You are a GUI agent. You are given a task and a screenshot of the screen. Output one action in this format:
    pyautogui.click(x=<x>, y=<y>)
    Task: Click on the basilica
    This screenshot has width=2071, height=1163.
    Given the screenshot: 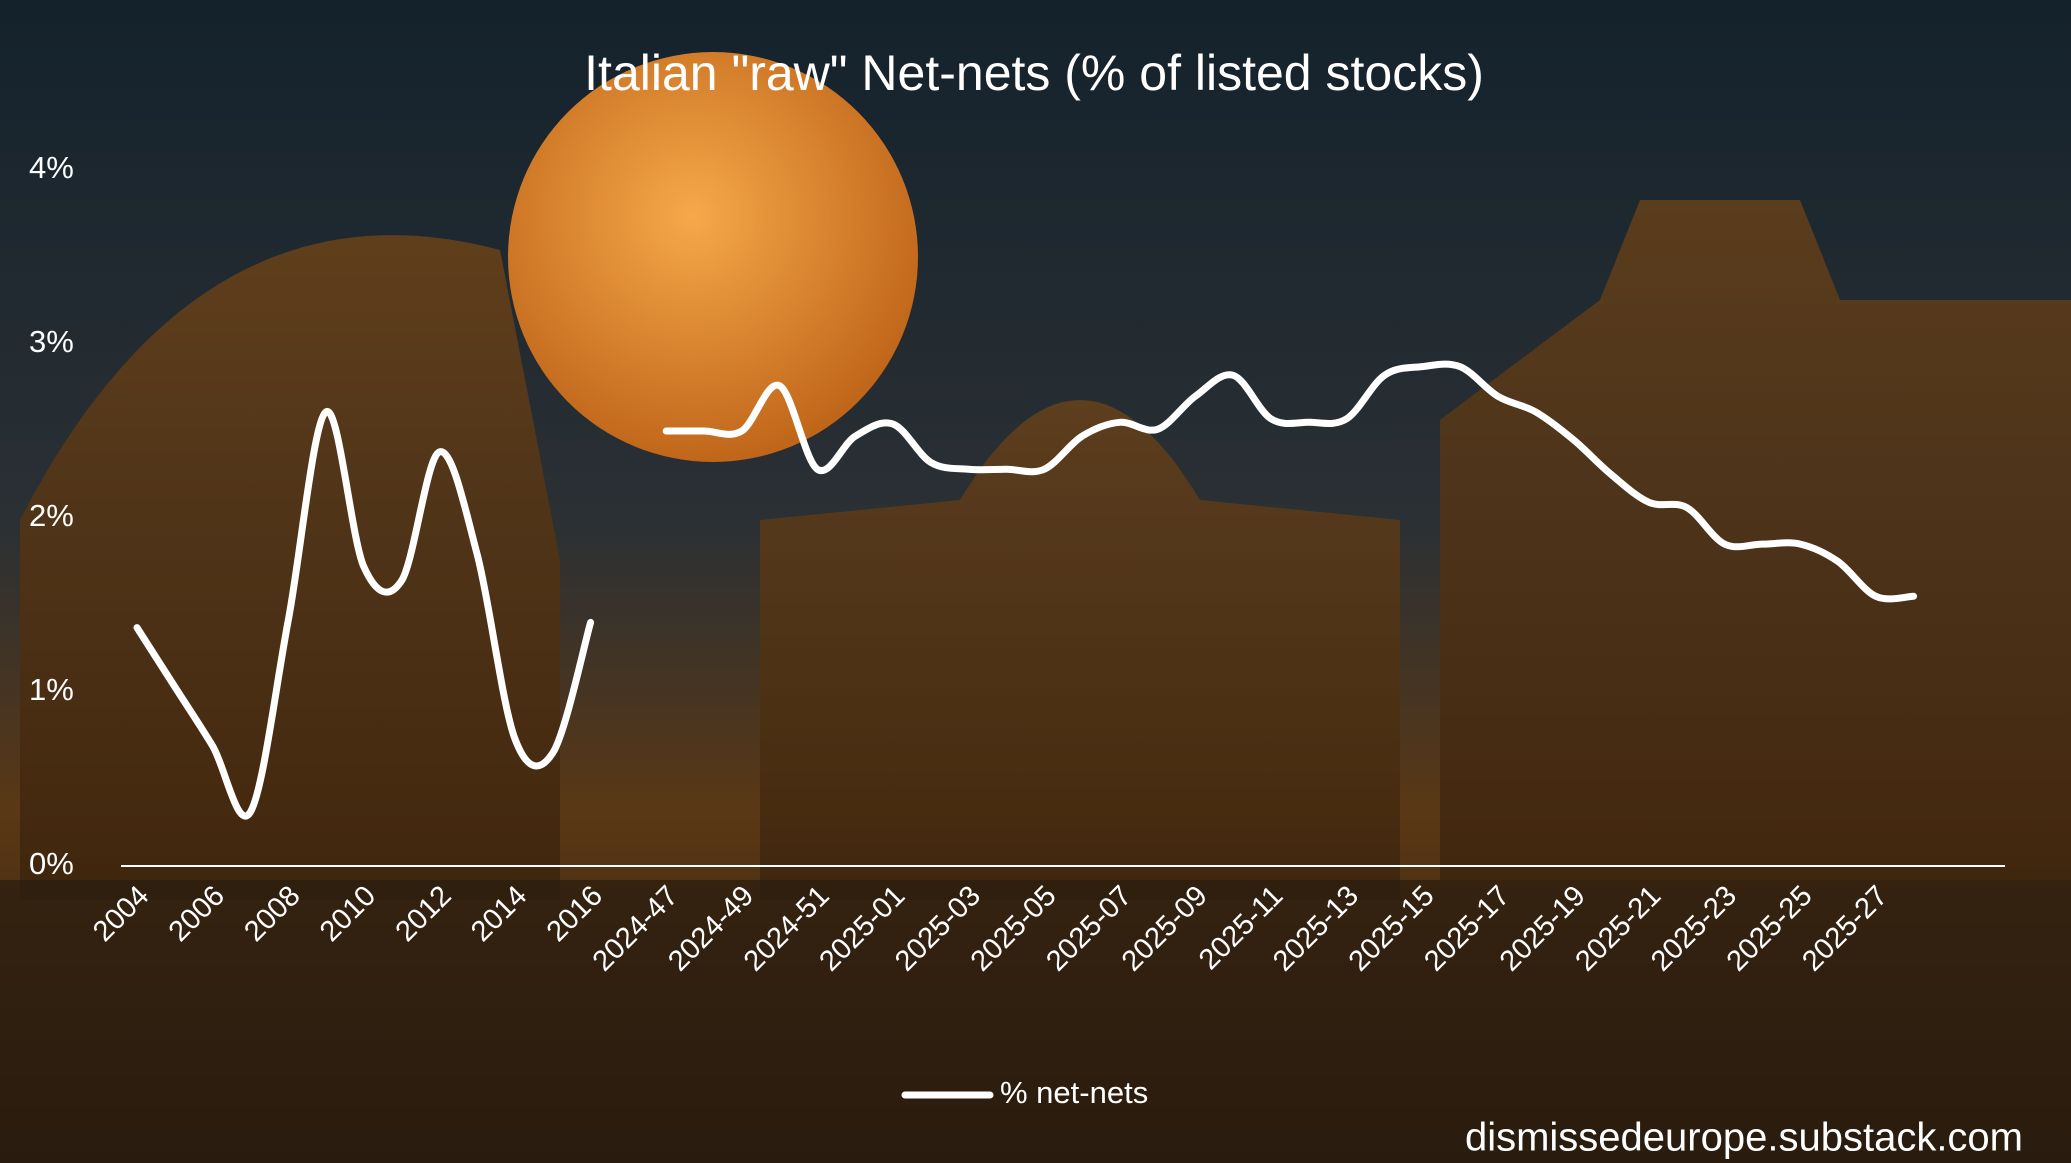 What is the action you would take?
    pyautogui.click(x=1080, y=650)
    